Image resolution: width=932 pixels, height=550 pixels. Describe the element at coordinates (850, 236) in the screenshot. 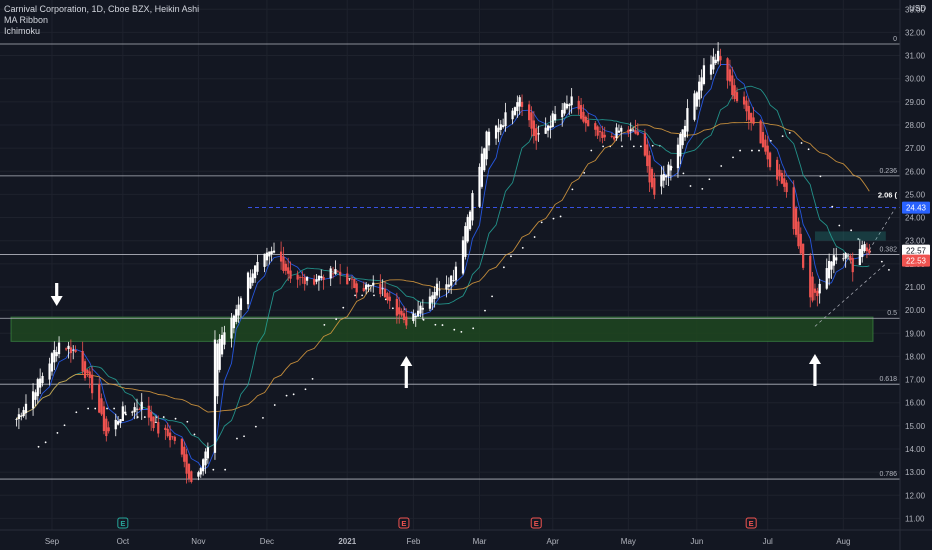

I see `target-box` at that location.